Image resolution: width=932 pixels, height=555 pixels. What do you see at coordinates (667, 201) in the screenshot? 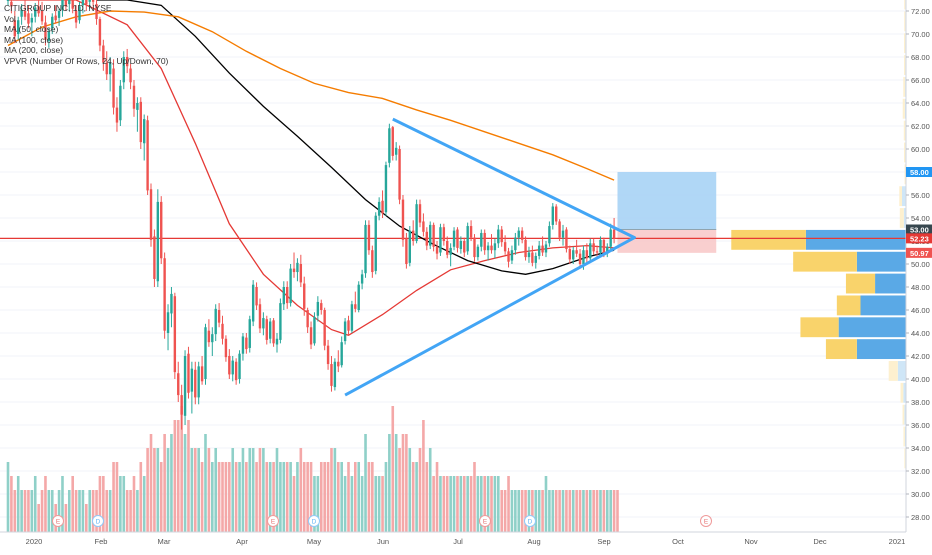
I see `target-zone` at bounding box center [667, 201].